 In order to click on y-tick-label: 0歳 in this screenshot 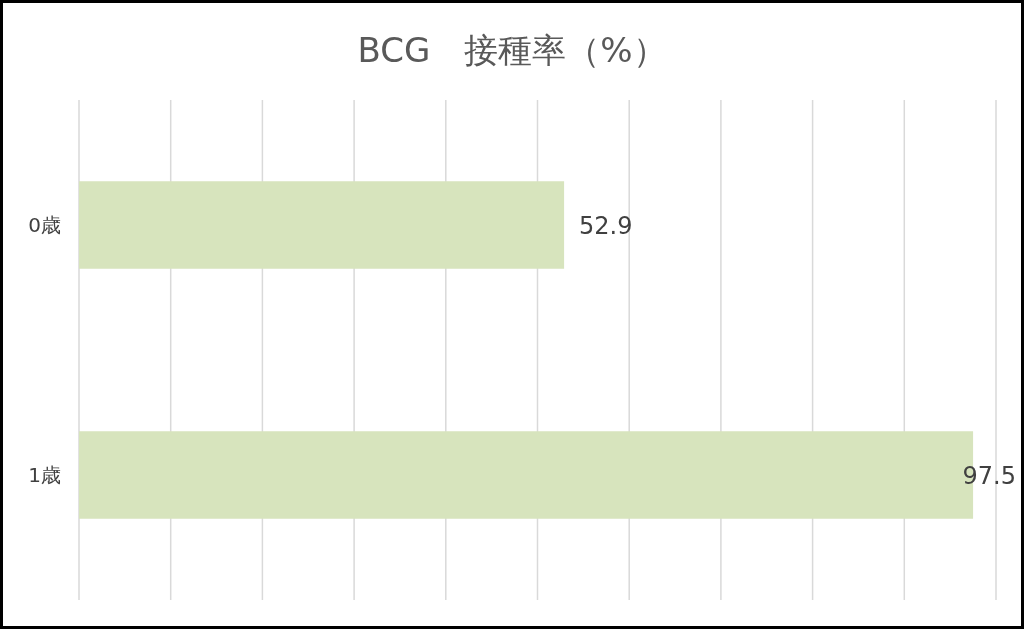, I will do `click(44, 225)`.